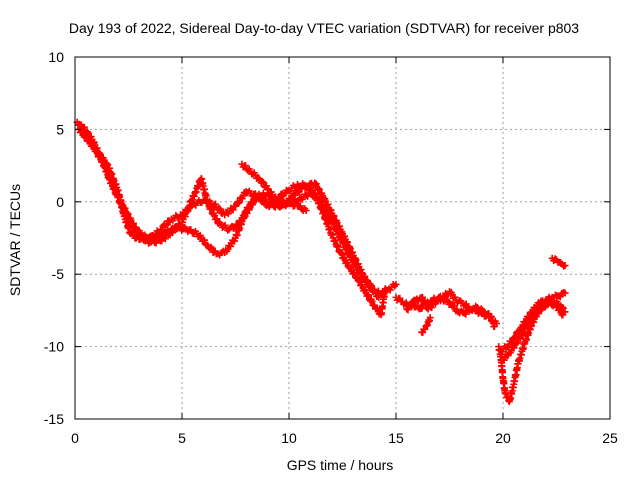 This screenshot has height=480, width=640. What do you see at coordinates (396, 438) in the screenshot?
I see `x-tick-label: 15` at bounding box center [396, 438].